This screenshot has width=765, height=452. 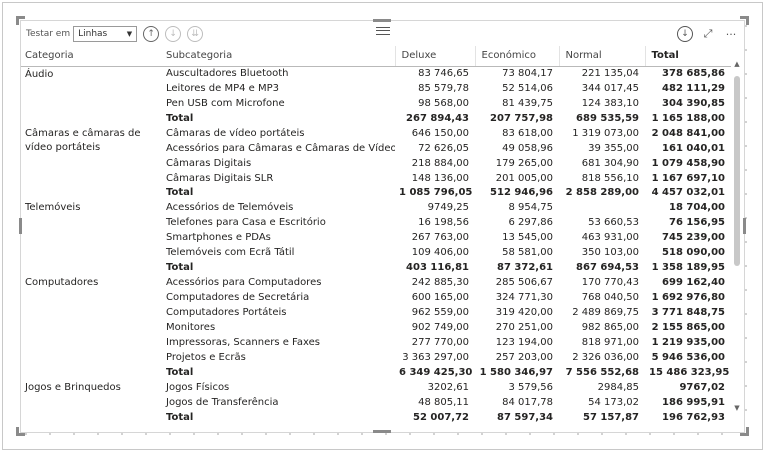 I want to click on focus-mode-icon: ⤢, so click(x=708, y=33).